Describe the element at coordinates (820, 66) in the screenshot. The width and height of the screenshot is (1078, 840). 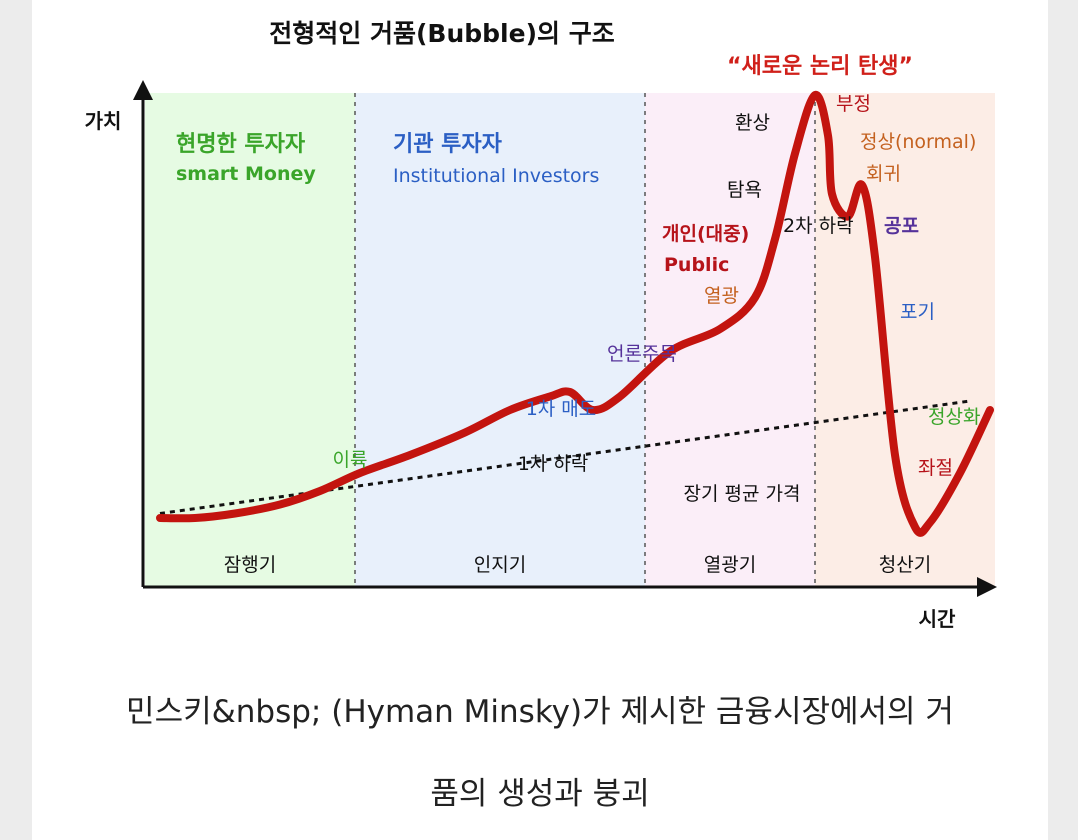
I see `new-paradigm-label: “새로운 논리 탄생”` at that location.